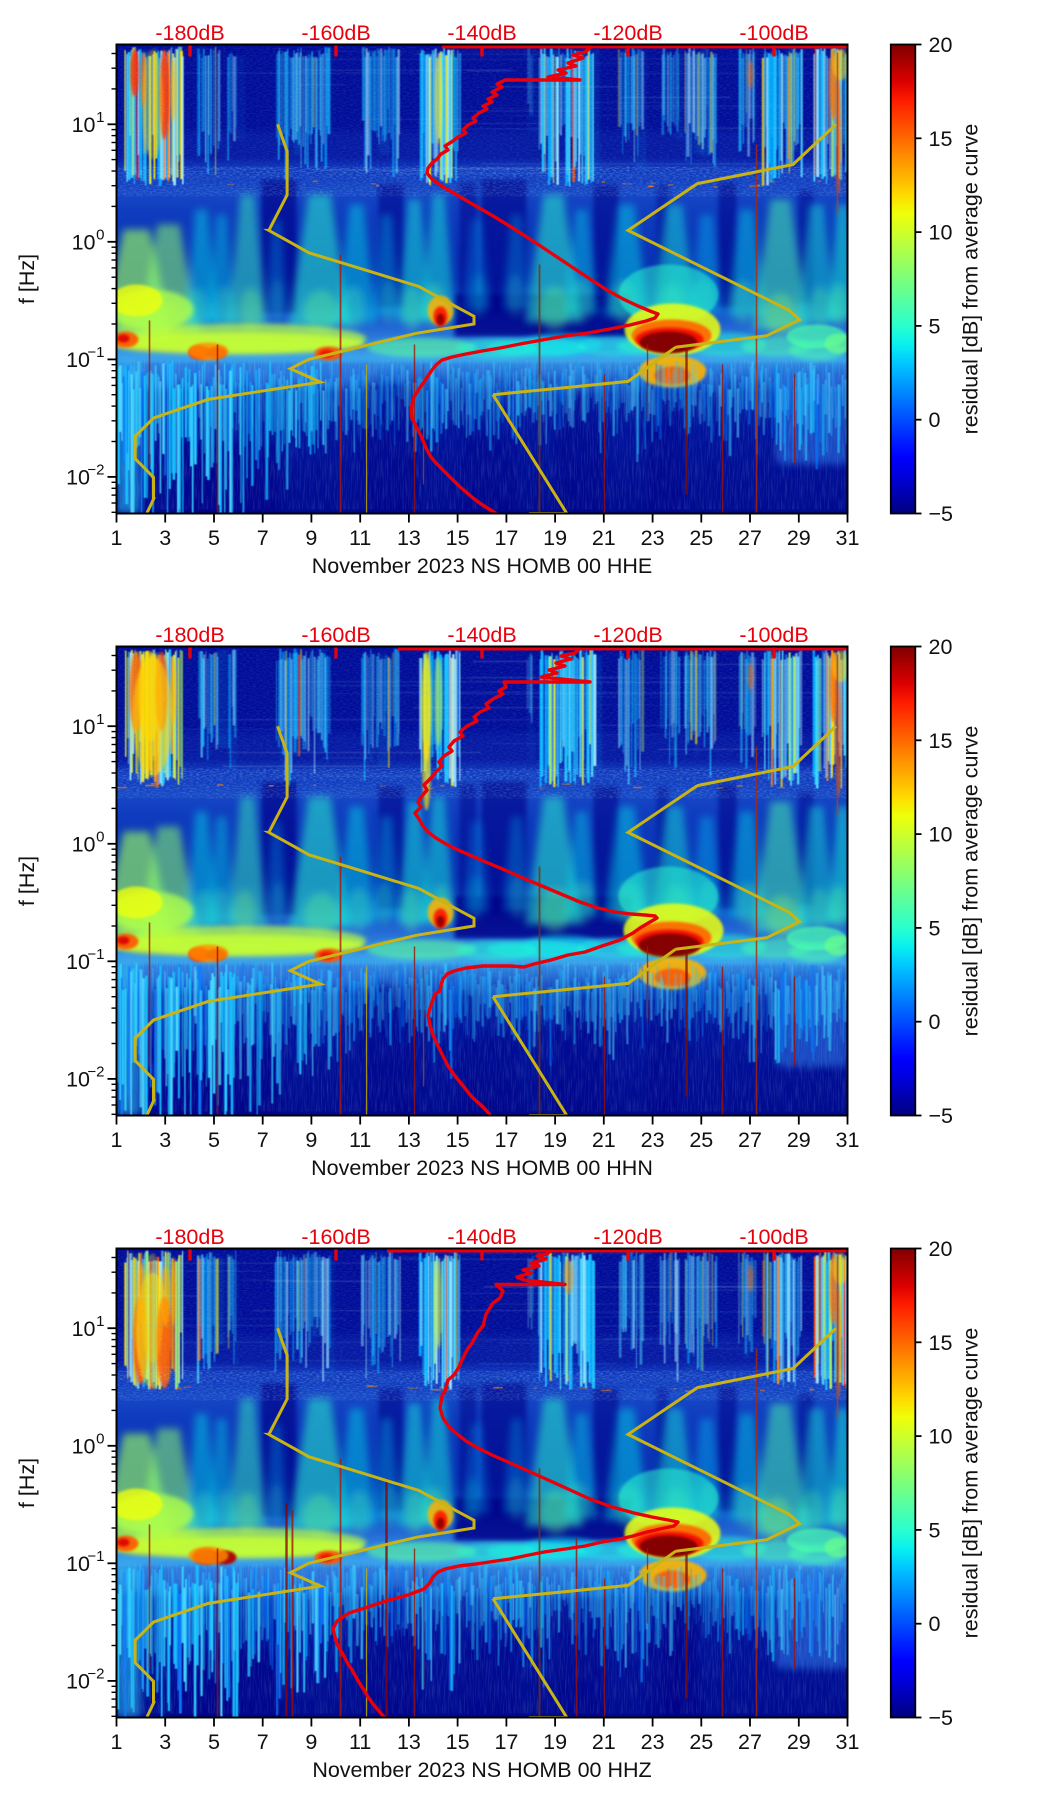  Describe the element at coordinates (481, 1770) in the screenshot. I see `svg-text: November 2023 NS HOMB 00 HHZ` at that location.